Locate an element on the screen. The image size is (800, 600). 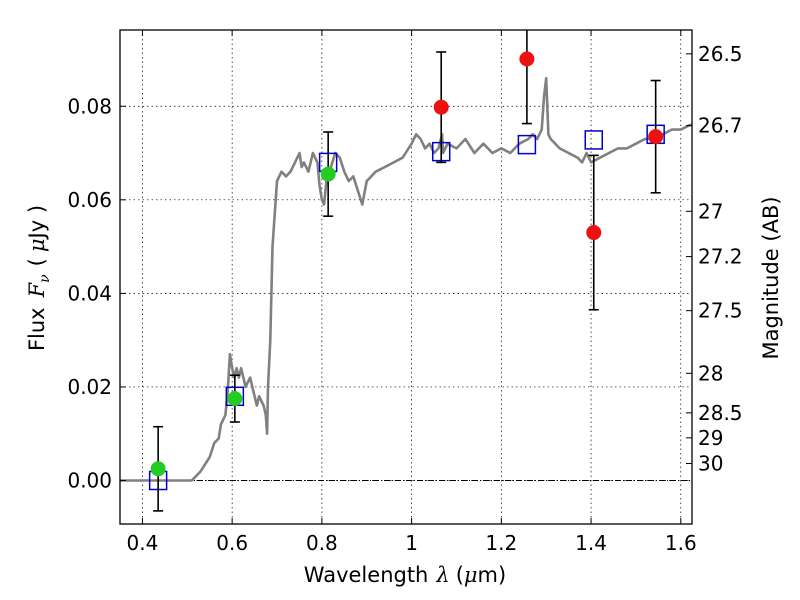
y-tick-label: 0.06 is located at coordinates (89, 200).